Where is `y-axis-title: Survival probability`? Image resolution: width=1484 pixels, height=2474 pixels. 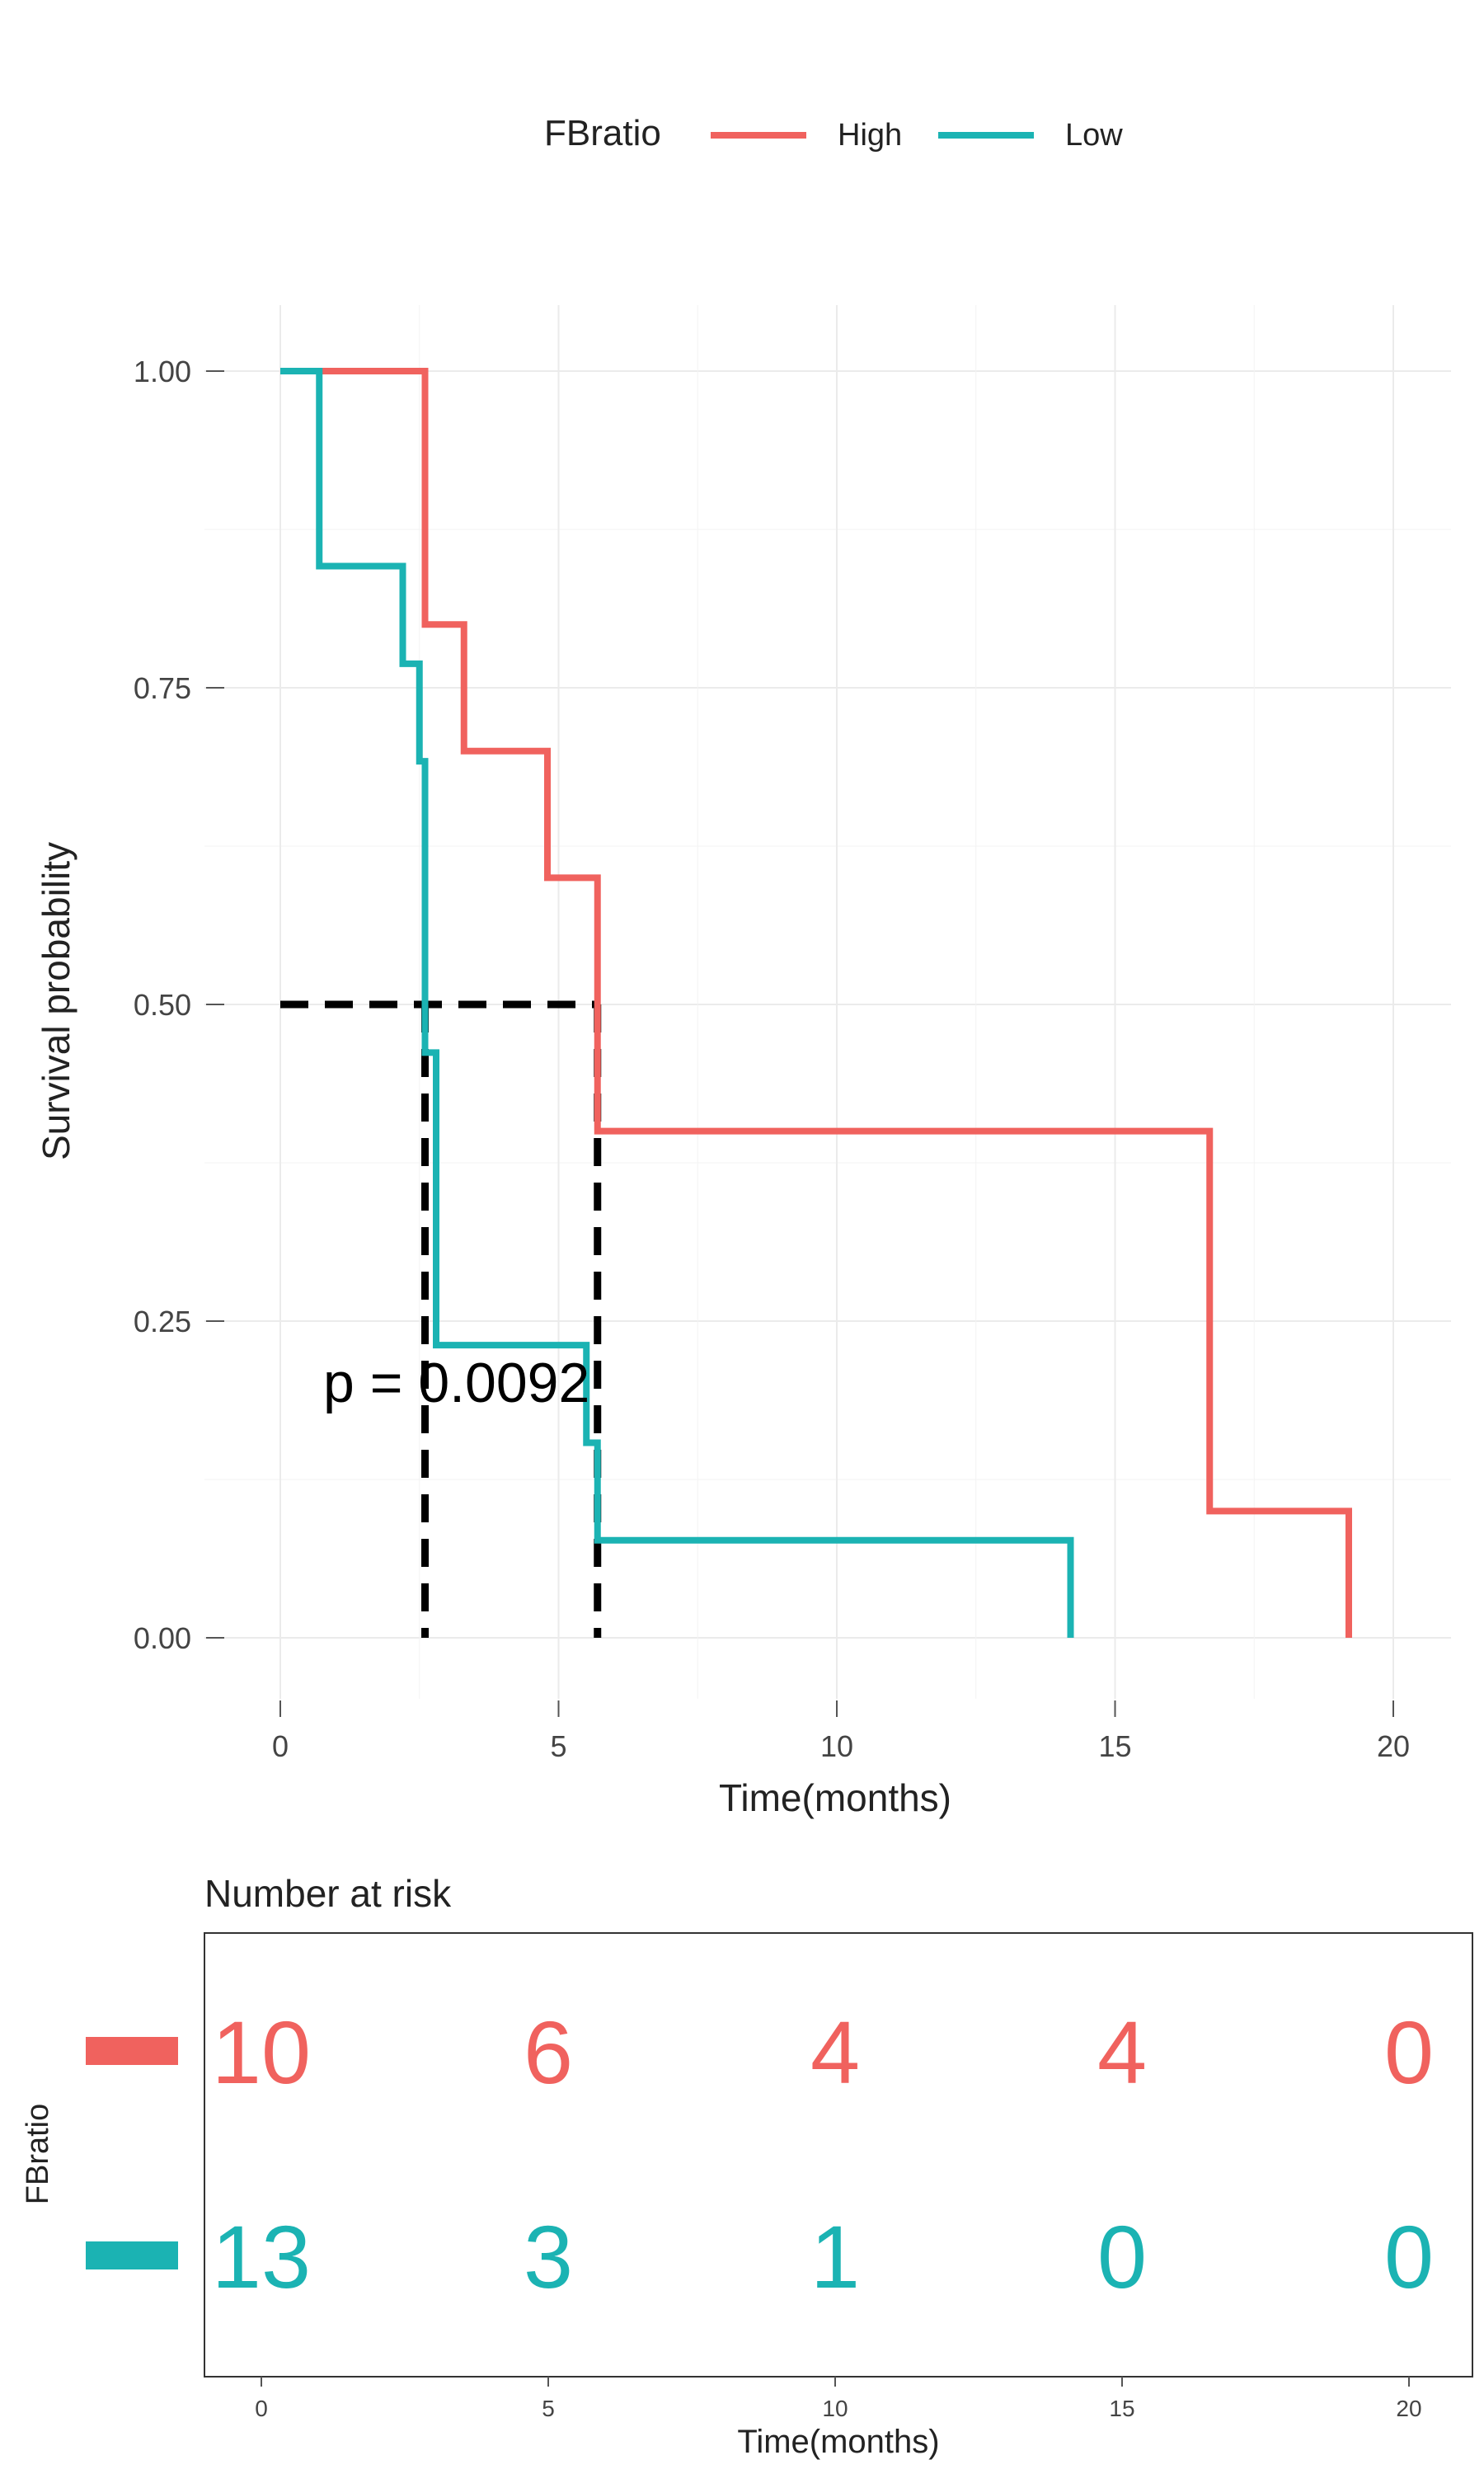
y-axis-title: Survival probability is located at coordinates (56, 1001).